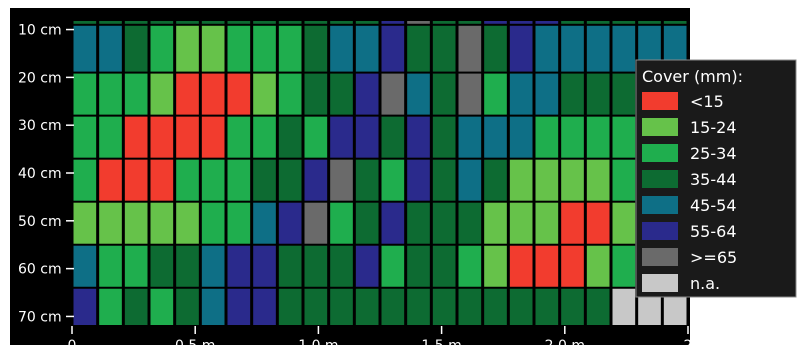  I want to click on y-tick-label: 20 cm, so click(40, 78).